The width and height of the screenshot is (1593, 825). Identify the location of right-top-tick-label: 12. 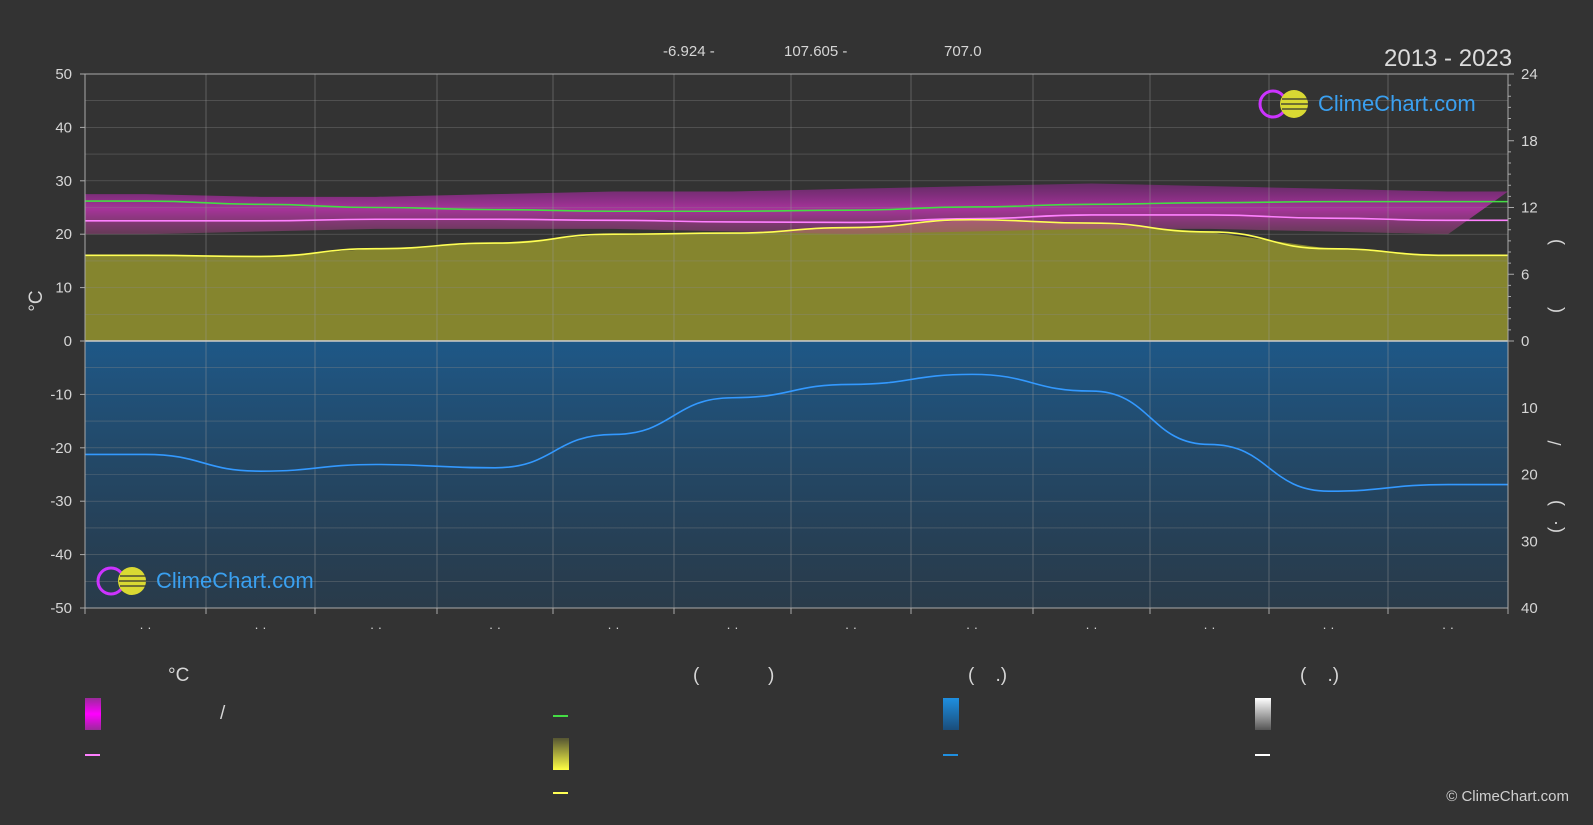
(1529, 208).